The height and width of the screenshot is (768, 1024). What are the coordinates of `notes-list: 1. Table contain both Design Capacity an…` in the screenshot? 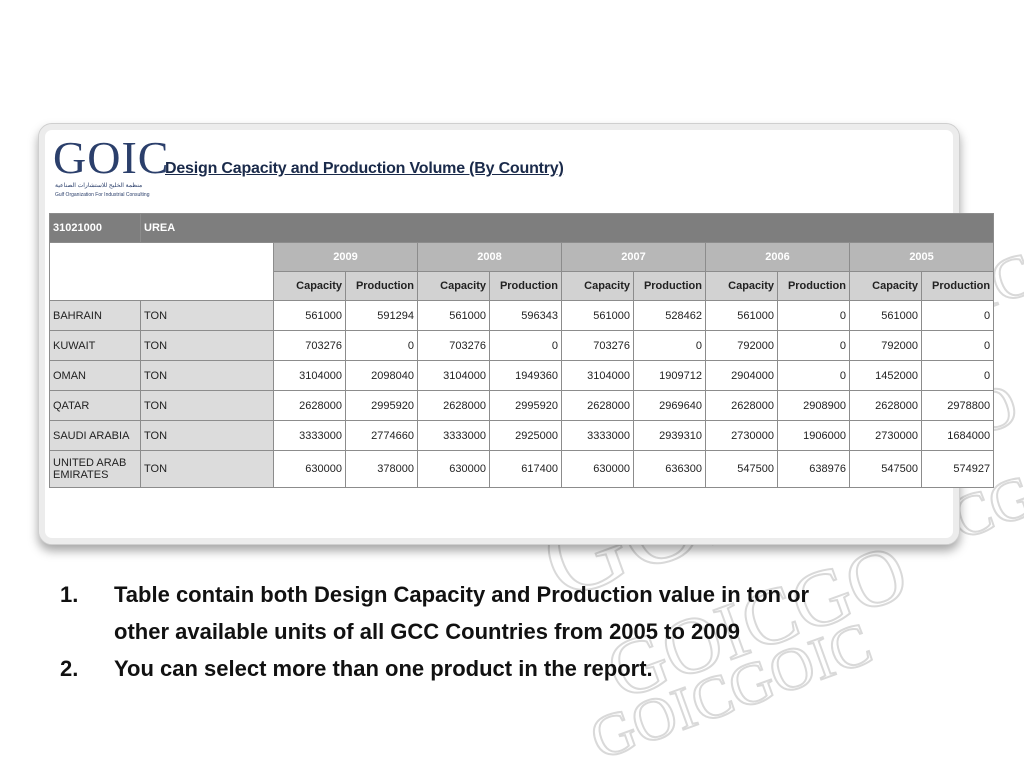 It's located at (440, 631).